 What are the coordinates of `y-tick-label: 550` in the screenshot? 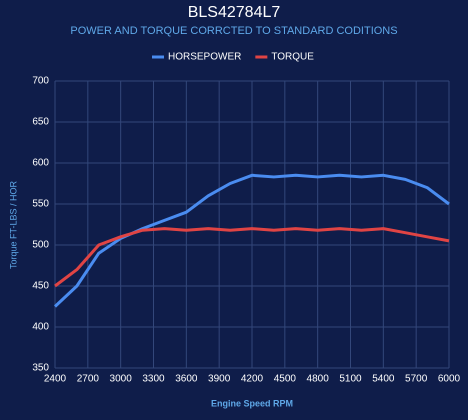 It's located at (40, 204).